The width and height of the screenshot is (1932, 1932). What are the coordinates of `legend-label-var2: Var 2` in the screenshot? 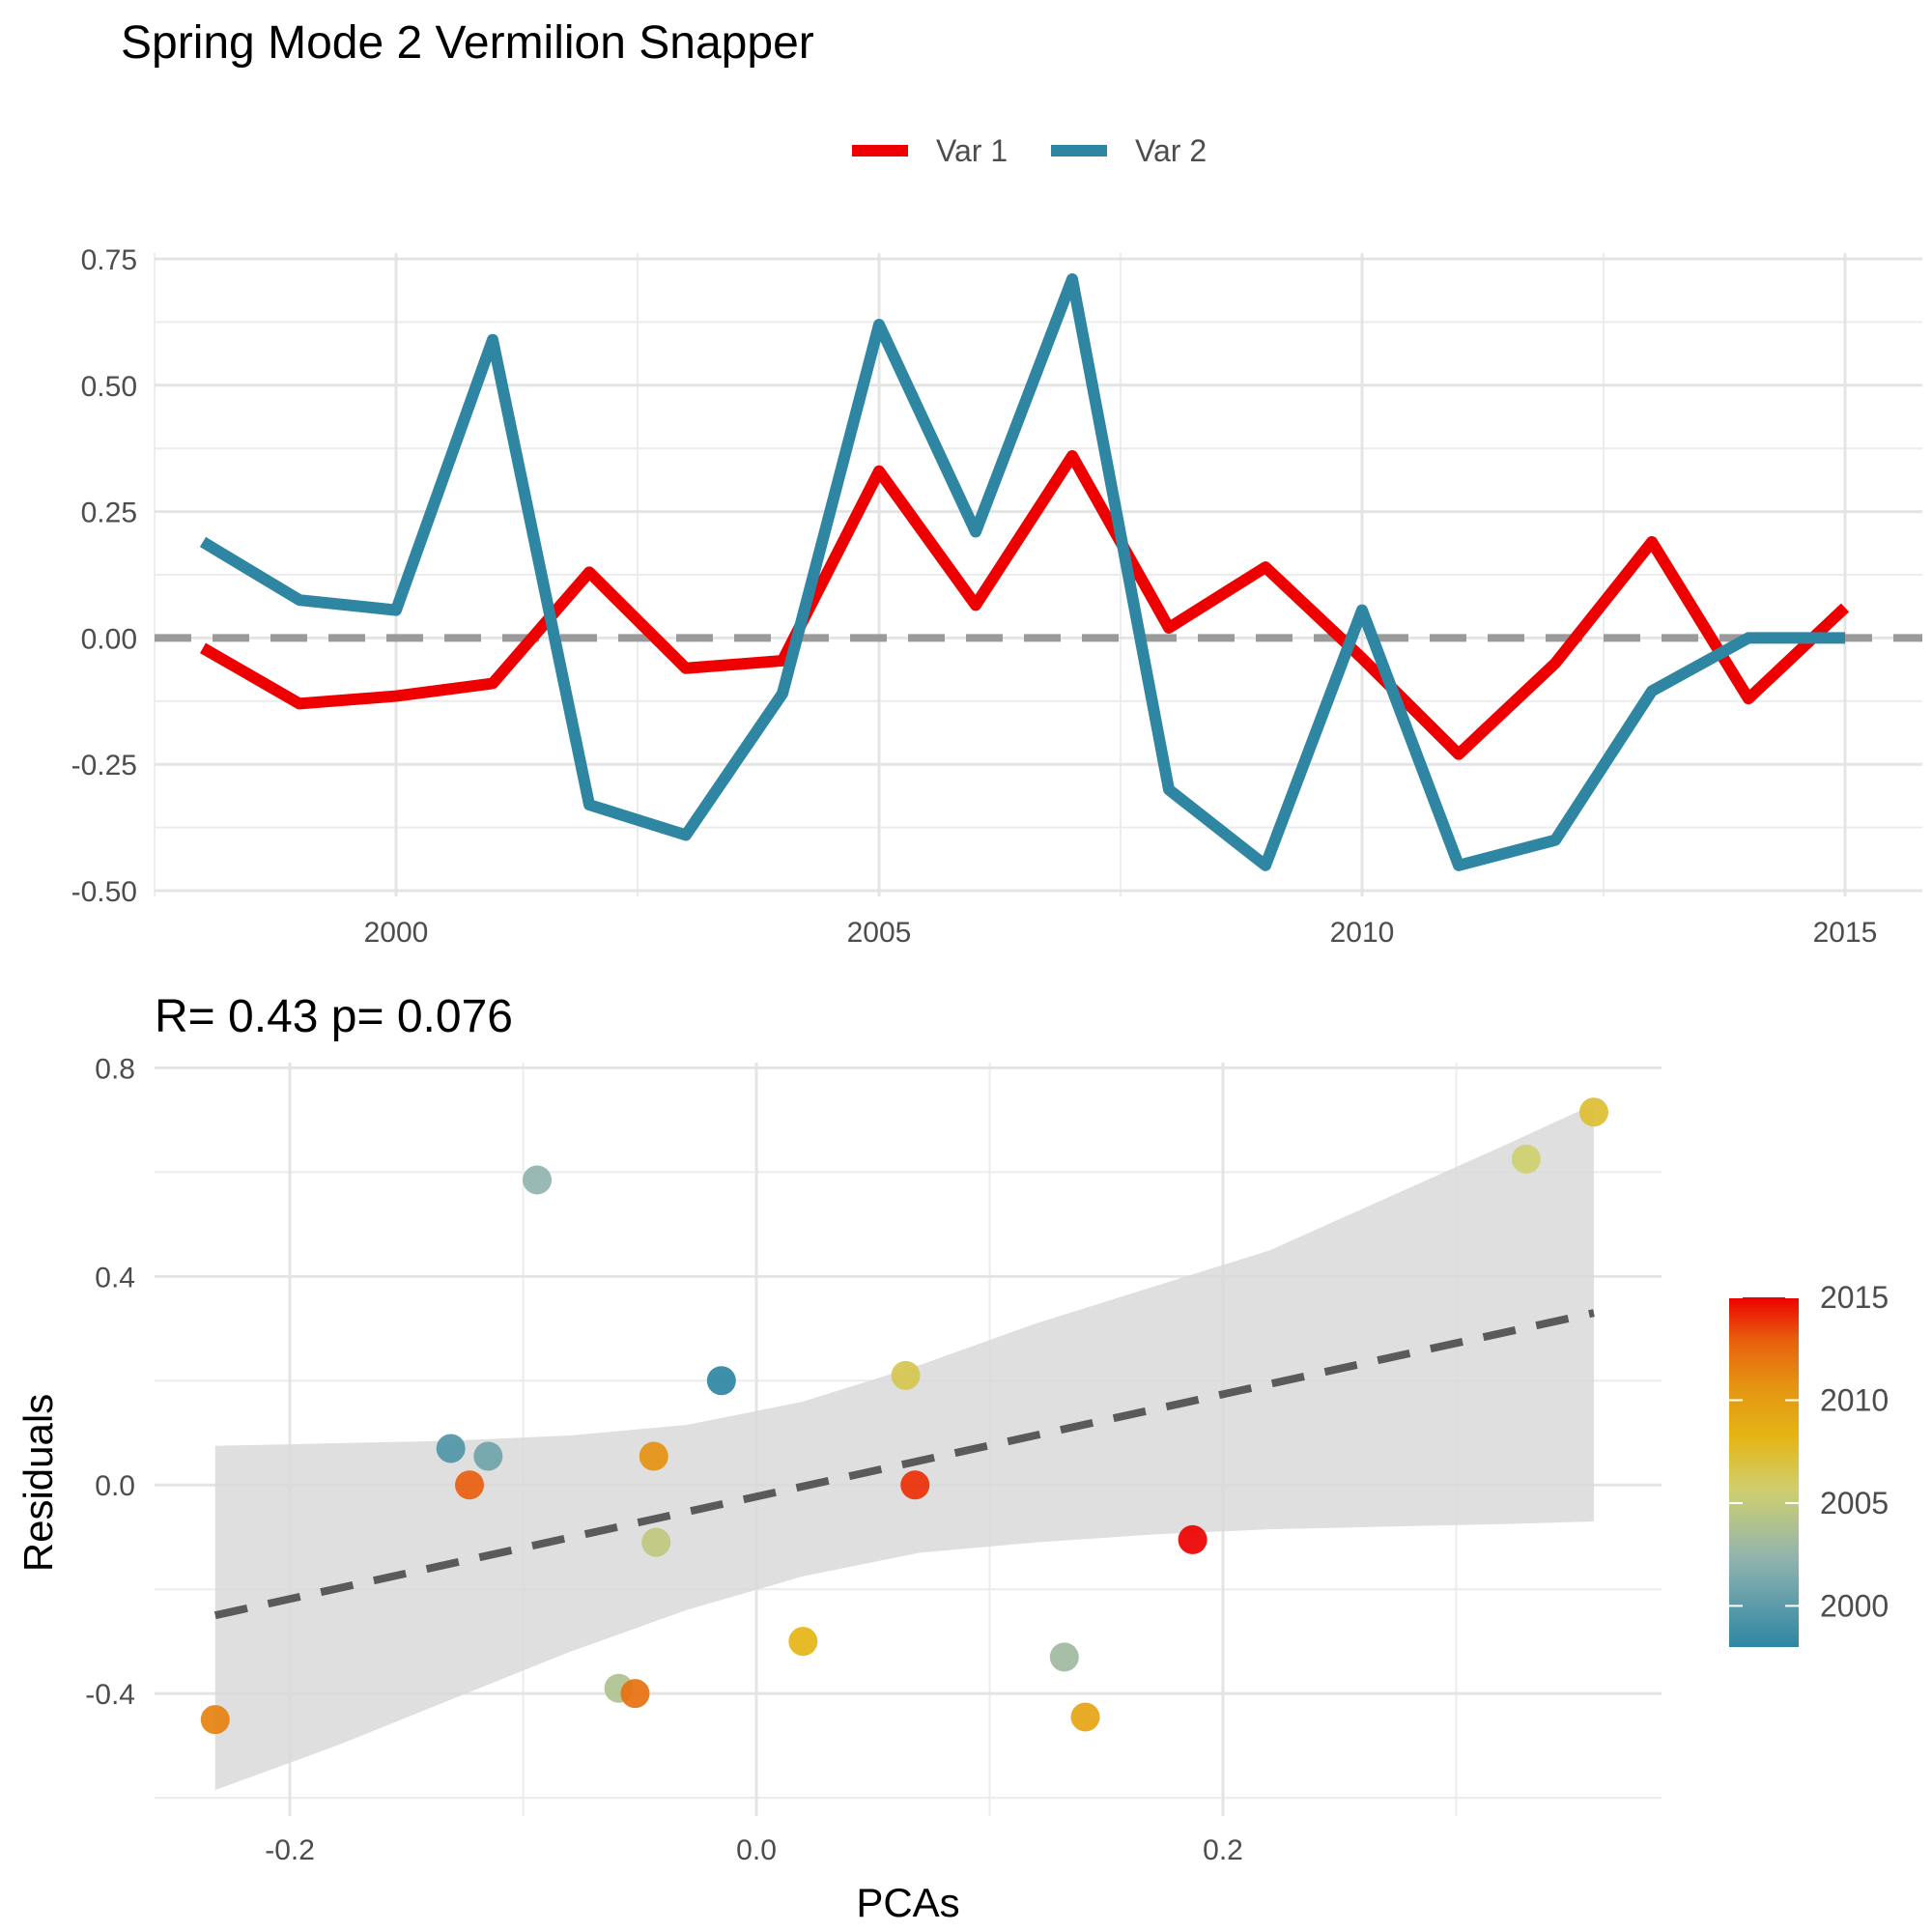 It's located at (1171, 150).